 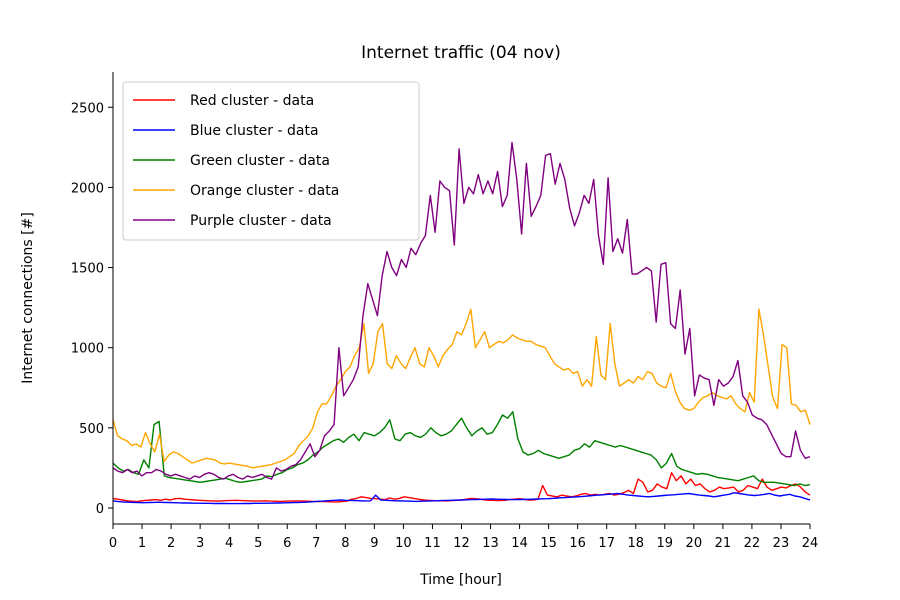 What do you see at coordinates (403, 543) in the screenshot?
I see `x-tick-label: 10` at bounding box center [403, 543].